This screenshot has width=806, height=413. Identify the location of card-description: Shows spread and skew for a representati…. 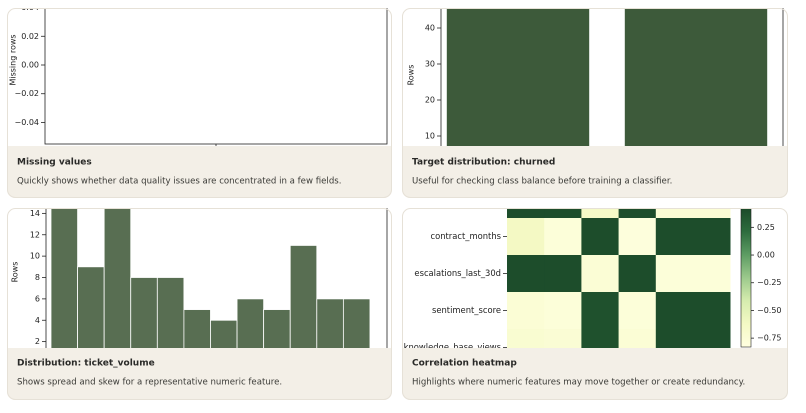
(149, 383).